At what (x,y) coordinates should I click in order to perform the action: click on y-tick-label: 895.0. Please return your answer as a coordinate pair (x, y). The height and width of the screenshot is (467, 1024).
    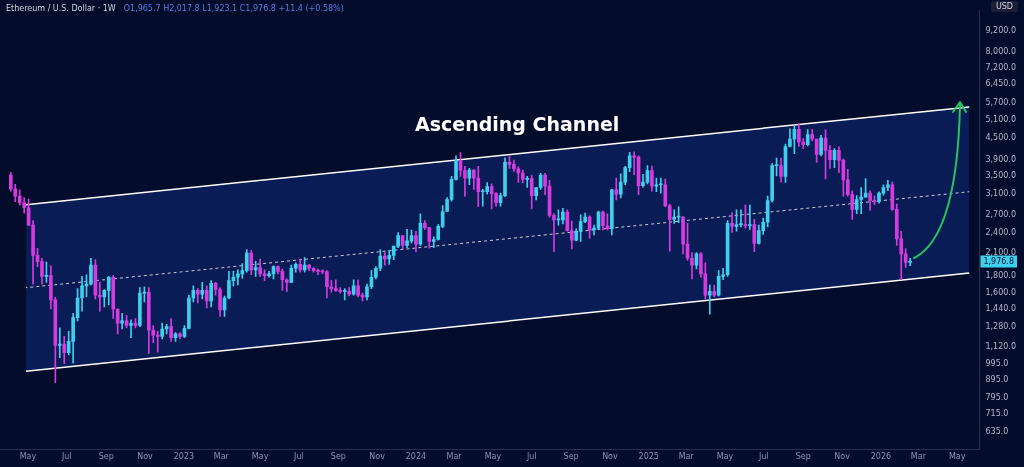
    Looking at the image, I should click on (997, 380).